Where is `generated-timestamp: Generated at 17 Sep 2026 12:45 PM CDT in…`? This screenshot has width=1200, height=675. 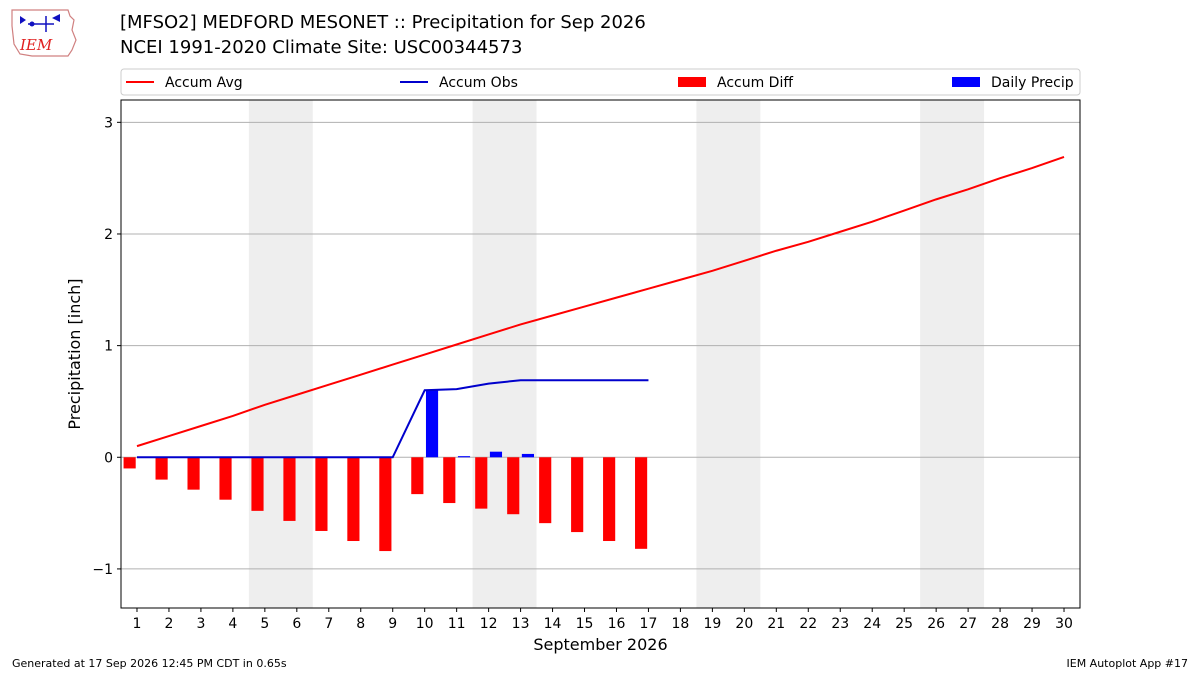
generated-timestamp: Generated at 17 Sep 2026 12:45 PM CDT in… is located at coordinates (149, 663).